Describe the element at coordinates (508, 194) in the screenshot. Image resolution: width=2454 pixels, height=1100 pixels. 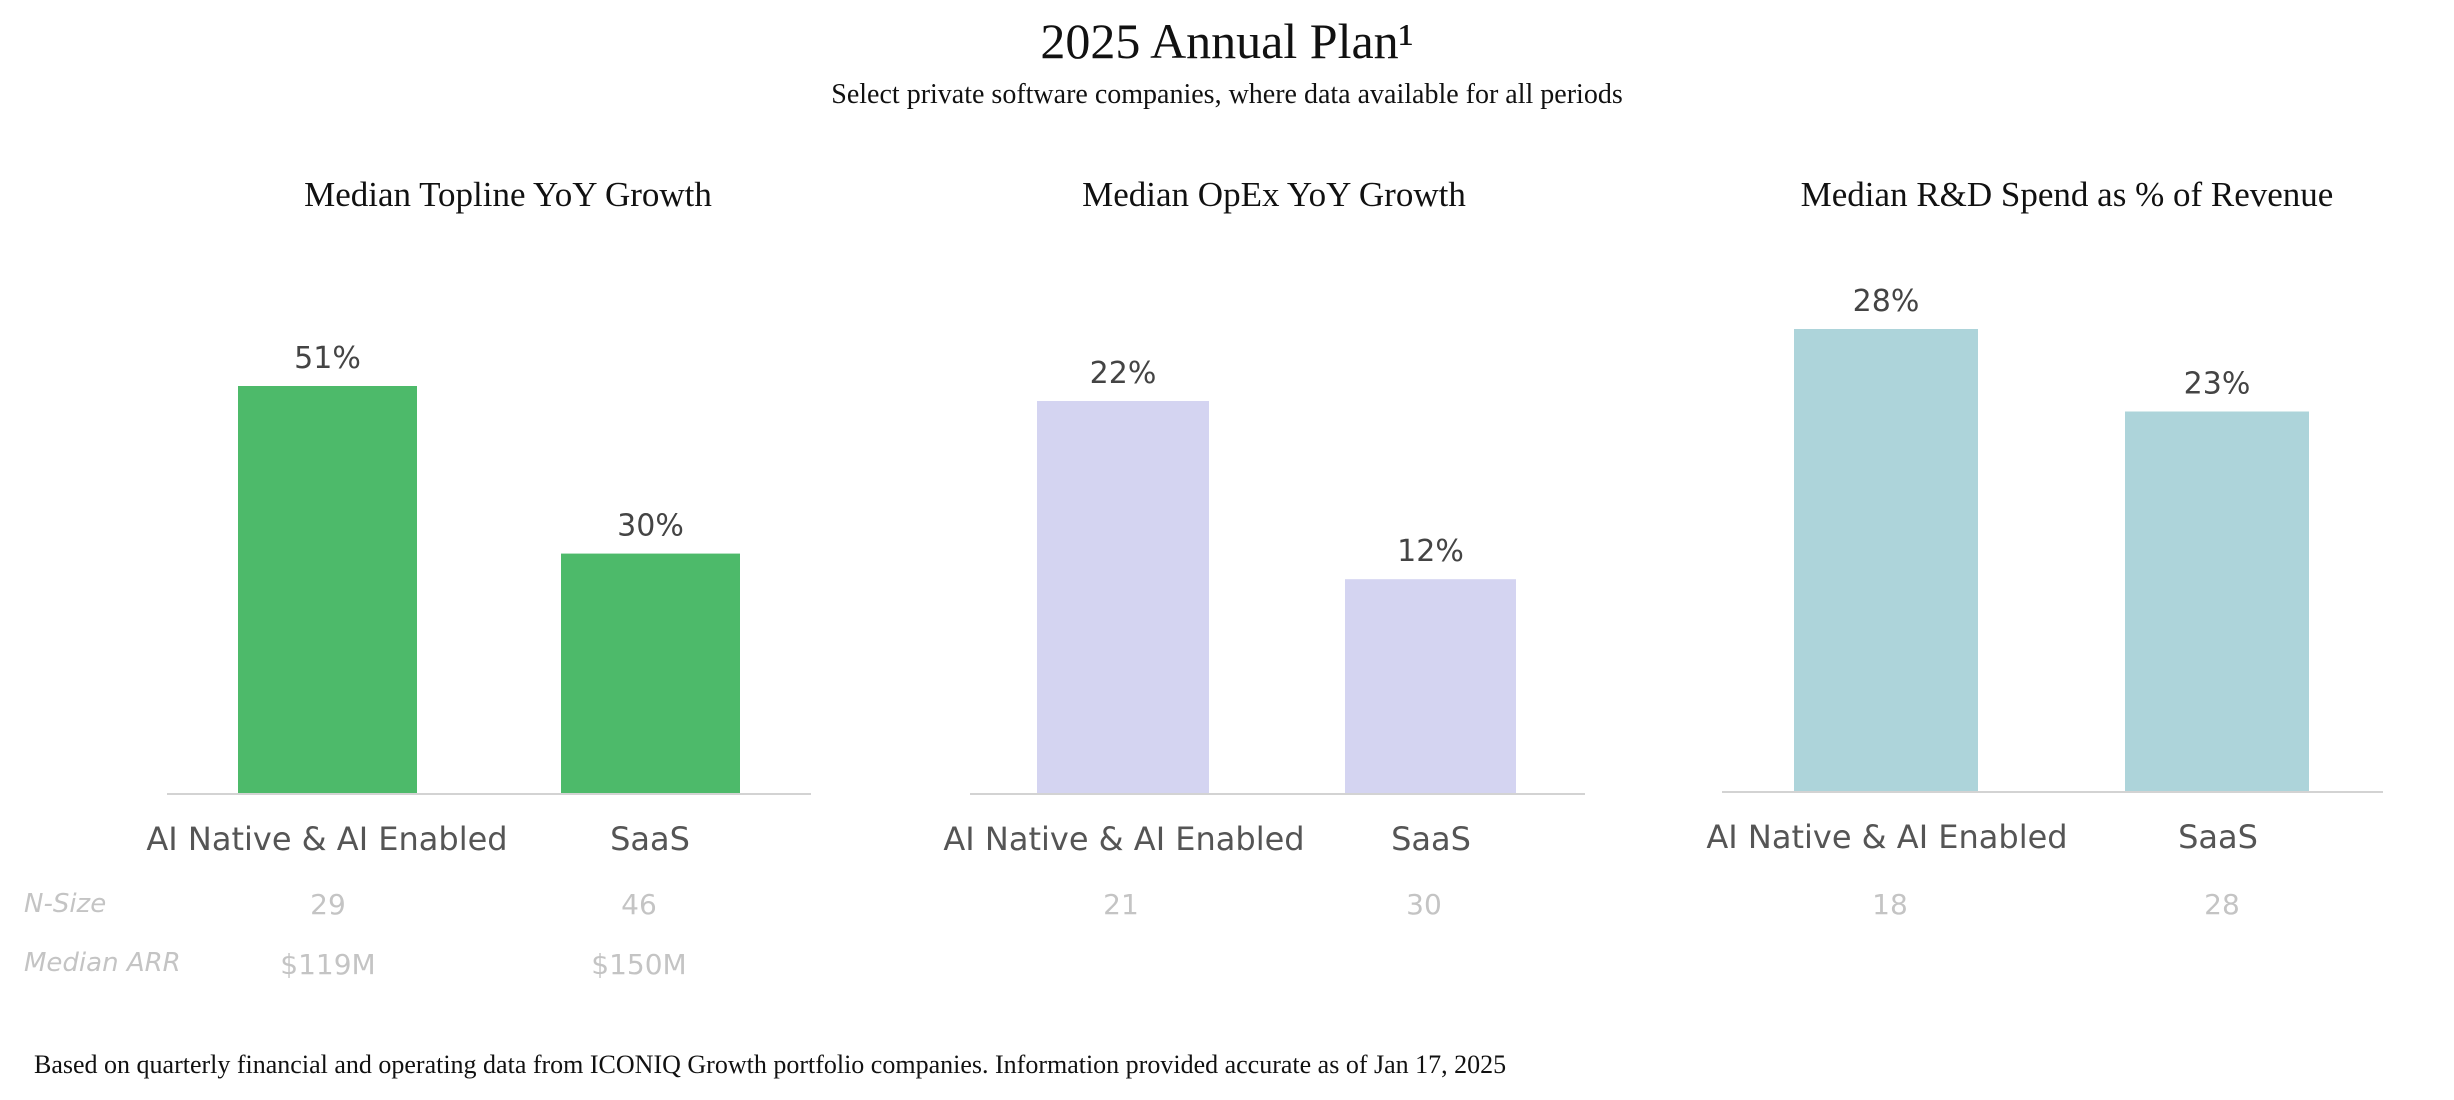
I see `chart-title: Median Topline YoY Growth` at that location.